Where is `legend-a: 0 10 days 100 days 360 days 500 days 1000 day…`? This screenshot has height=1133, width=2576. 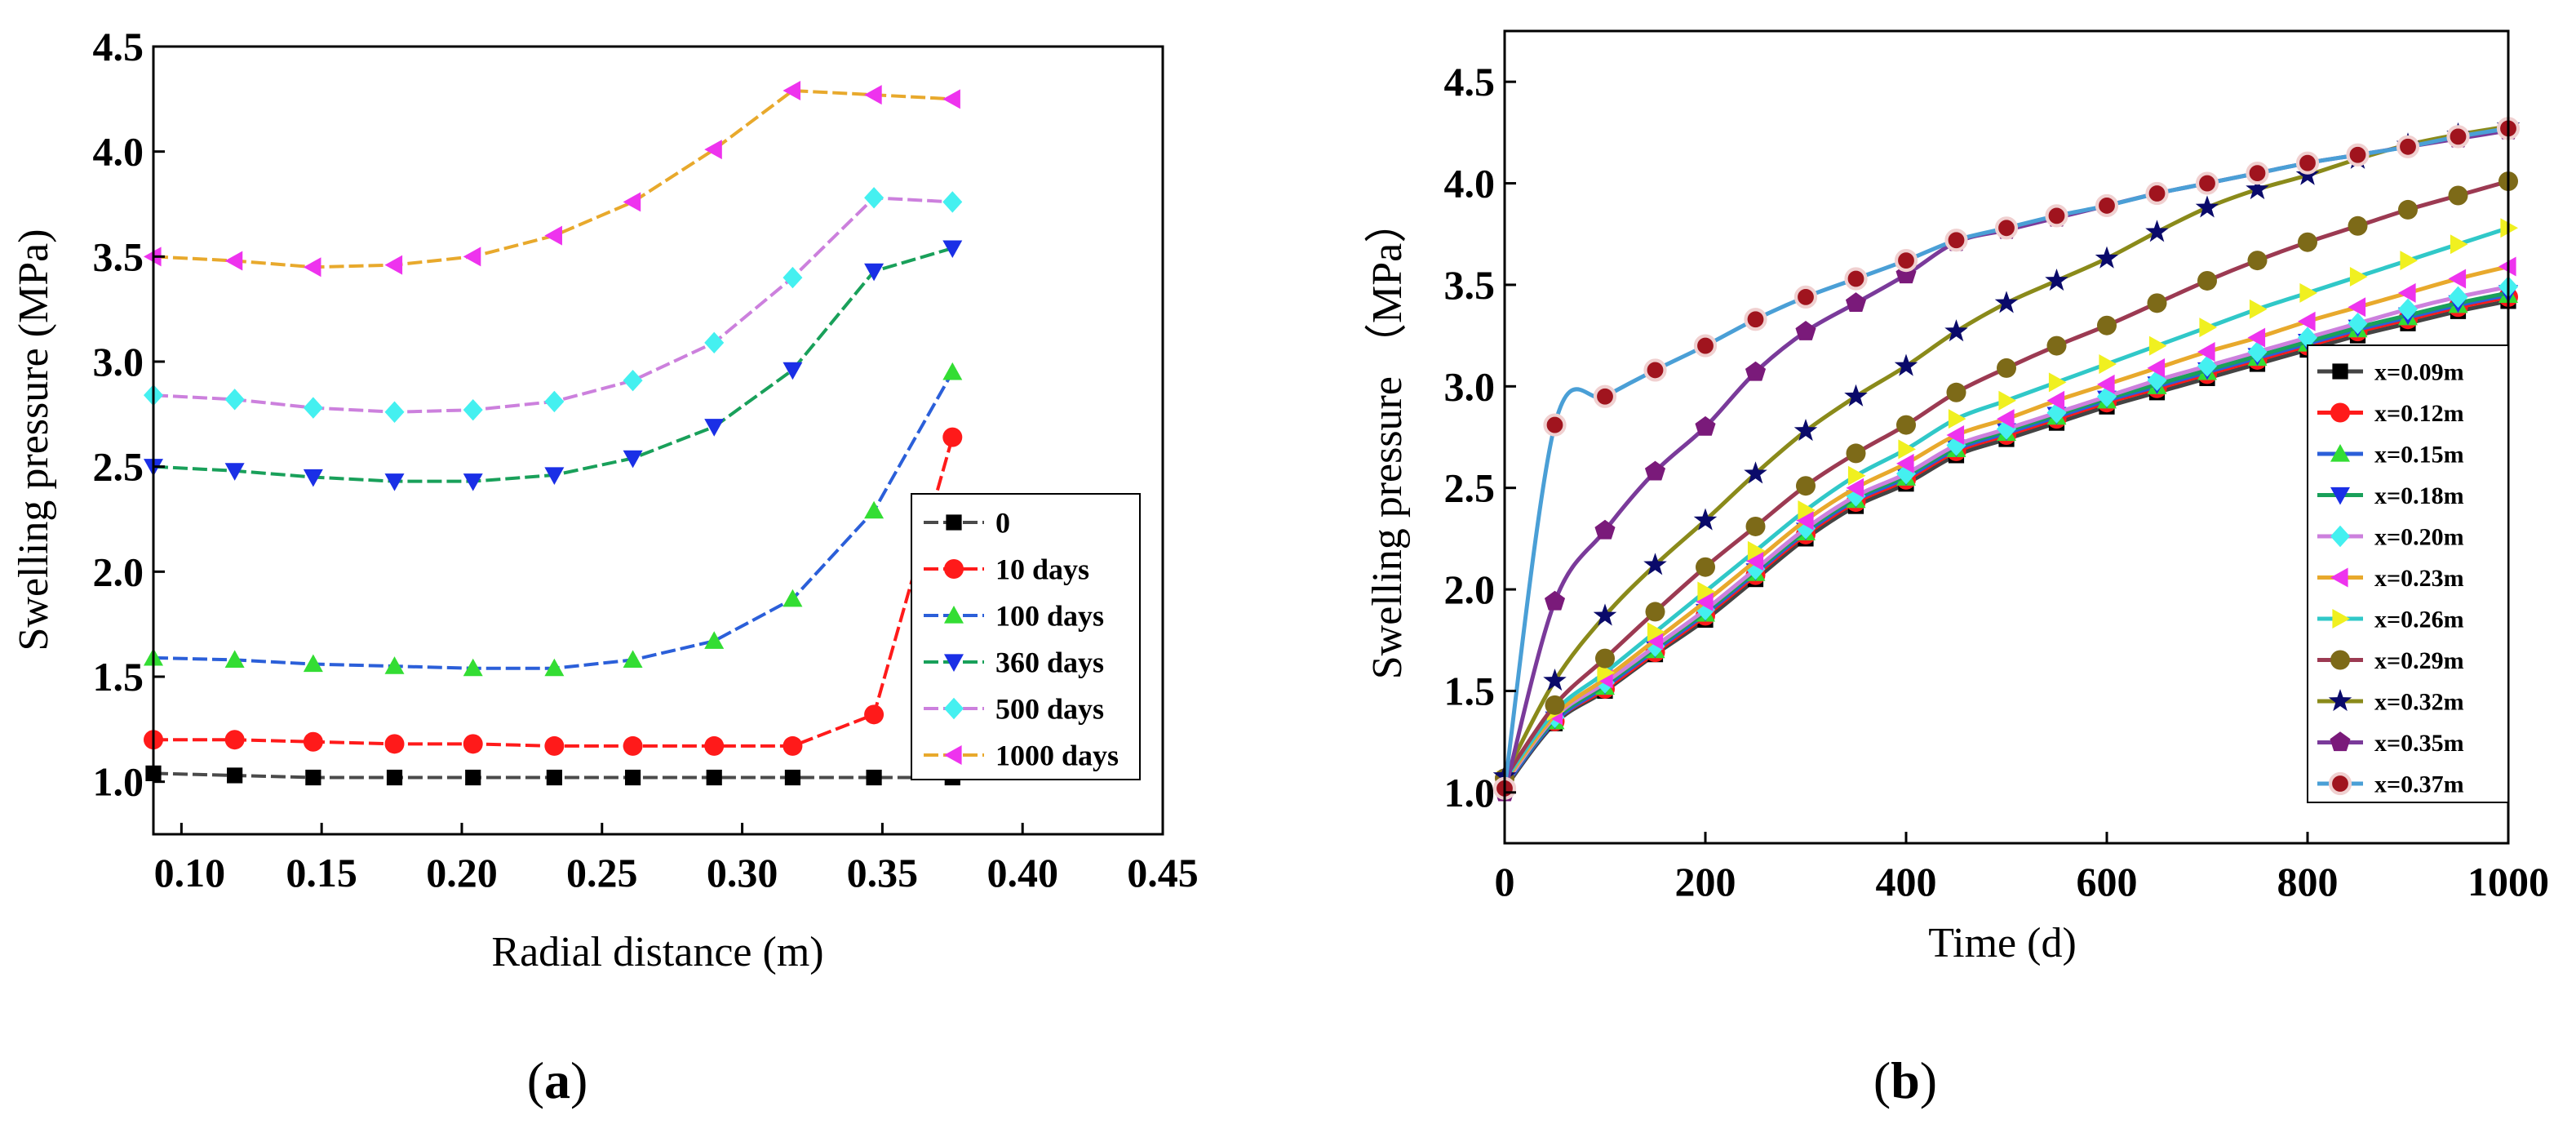
legend-a: 0 10 days 100 days 360 days 500 days 1000 day… is located at coordinates (1026, 637).